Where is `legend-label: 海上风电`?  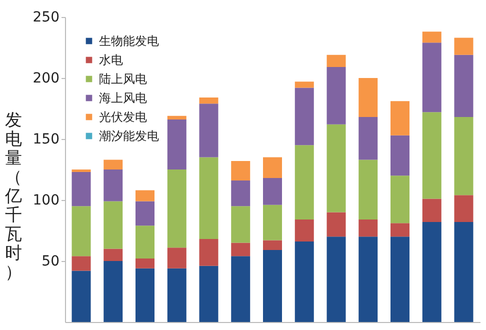
legend-label: 海上风电 is located at coordinates (123, 98).